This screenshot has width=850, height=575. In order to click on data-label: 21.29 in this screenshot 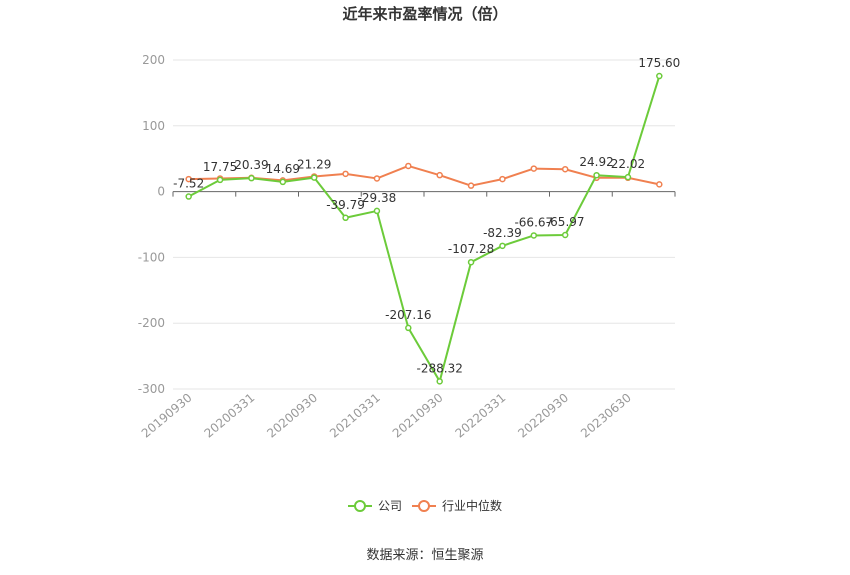, I will do `click(314, 165)`.